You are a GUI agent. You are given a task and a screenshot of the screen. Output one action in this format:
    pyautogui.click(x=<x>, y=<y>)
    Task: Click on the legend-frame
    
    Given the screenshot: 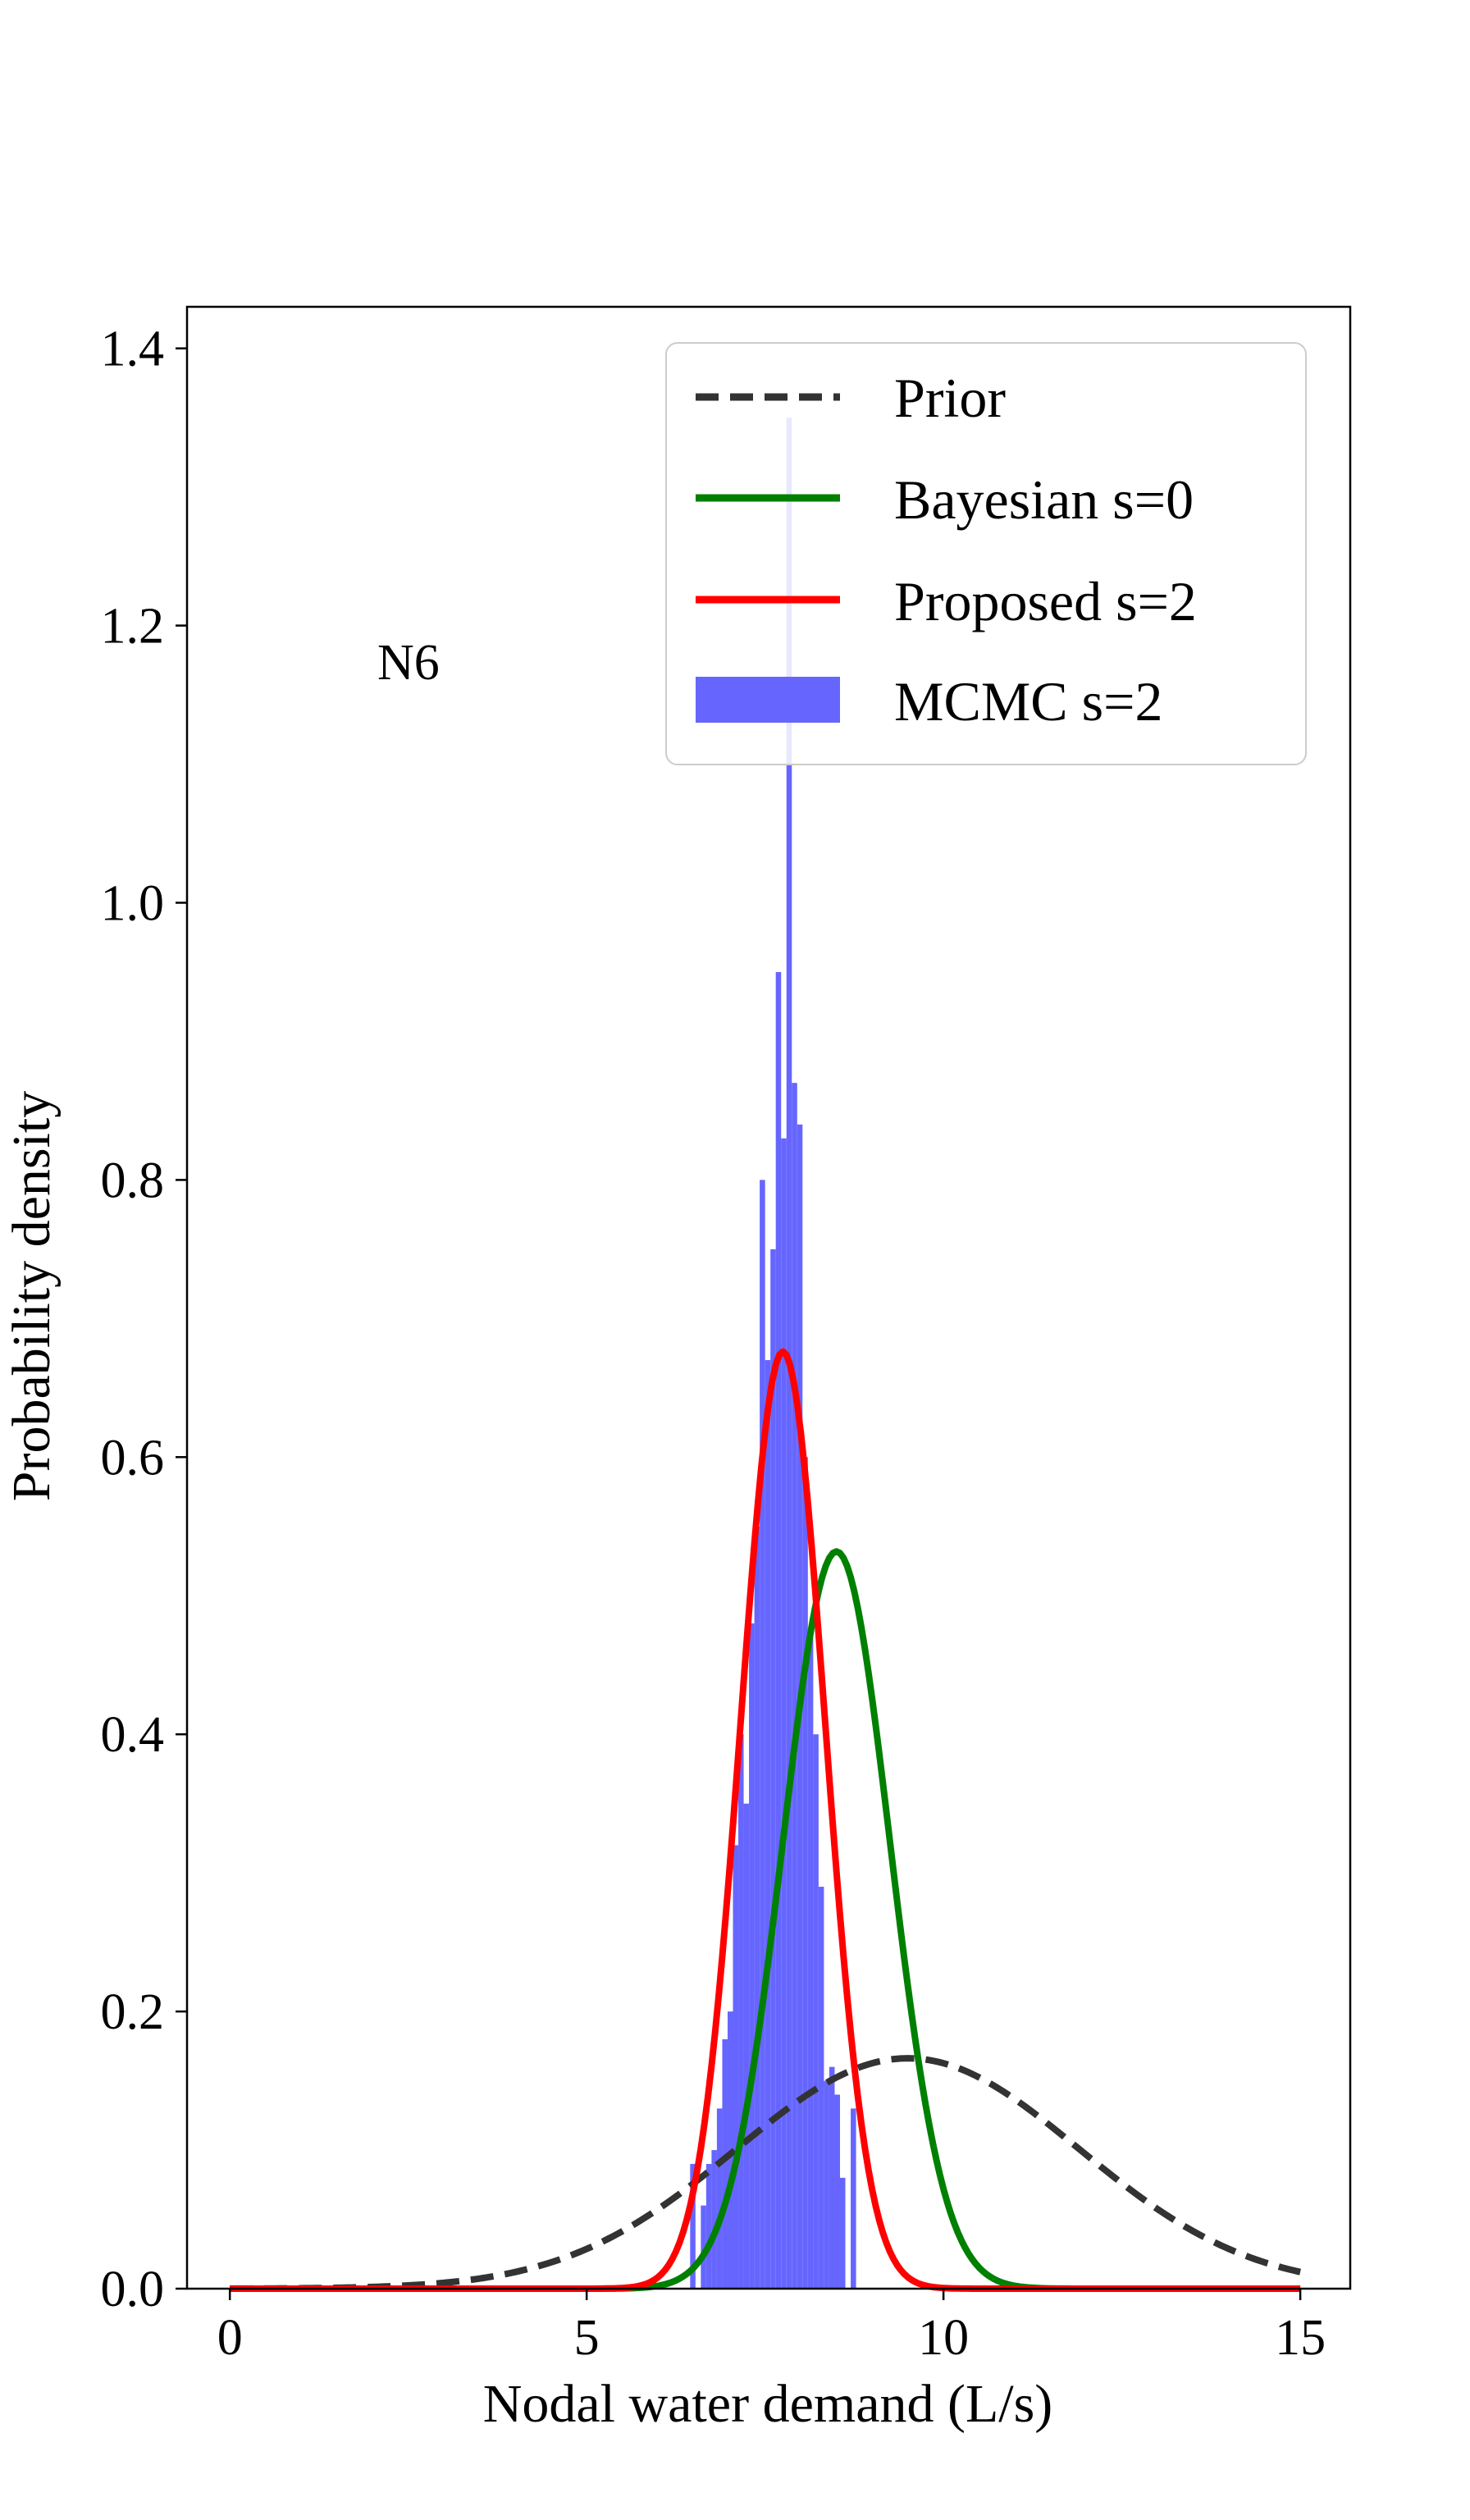 What is the action you would take?
    pyautogui.click(x=986, y=554)
    